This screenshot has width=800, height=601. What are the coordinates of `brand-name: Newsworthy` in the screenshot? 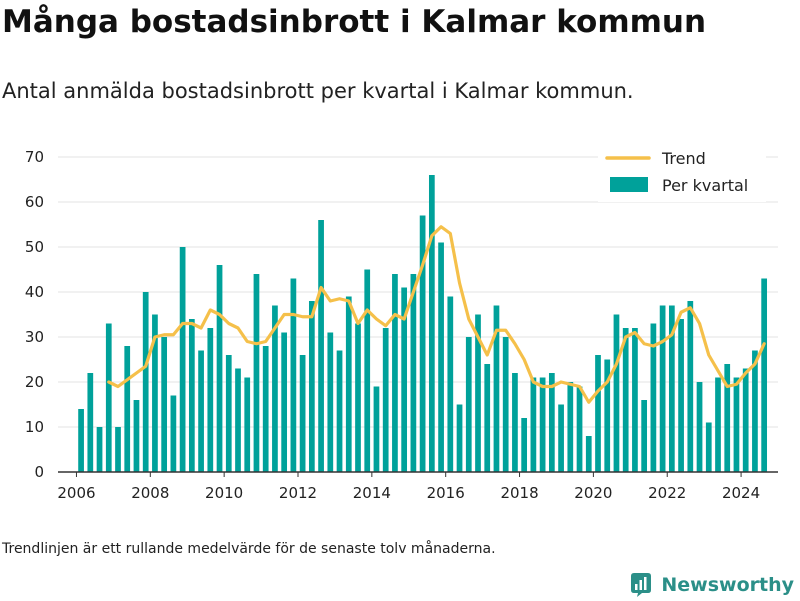 It's located at (727, 585).